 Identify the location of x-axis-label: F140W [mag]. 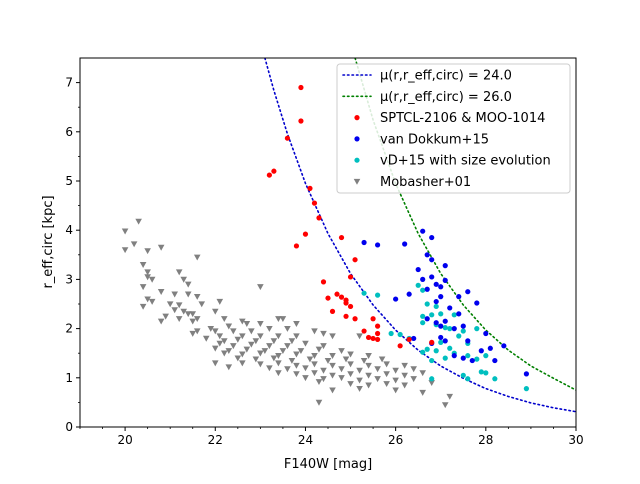
(328, 464).